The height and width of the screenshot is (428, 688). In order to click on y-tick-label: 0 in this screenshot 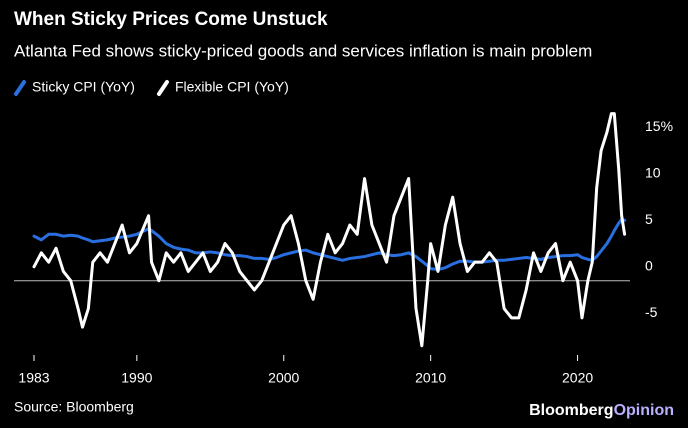, I will do `click(649, 265)`.